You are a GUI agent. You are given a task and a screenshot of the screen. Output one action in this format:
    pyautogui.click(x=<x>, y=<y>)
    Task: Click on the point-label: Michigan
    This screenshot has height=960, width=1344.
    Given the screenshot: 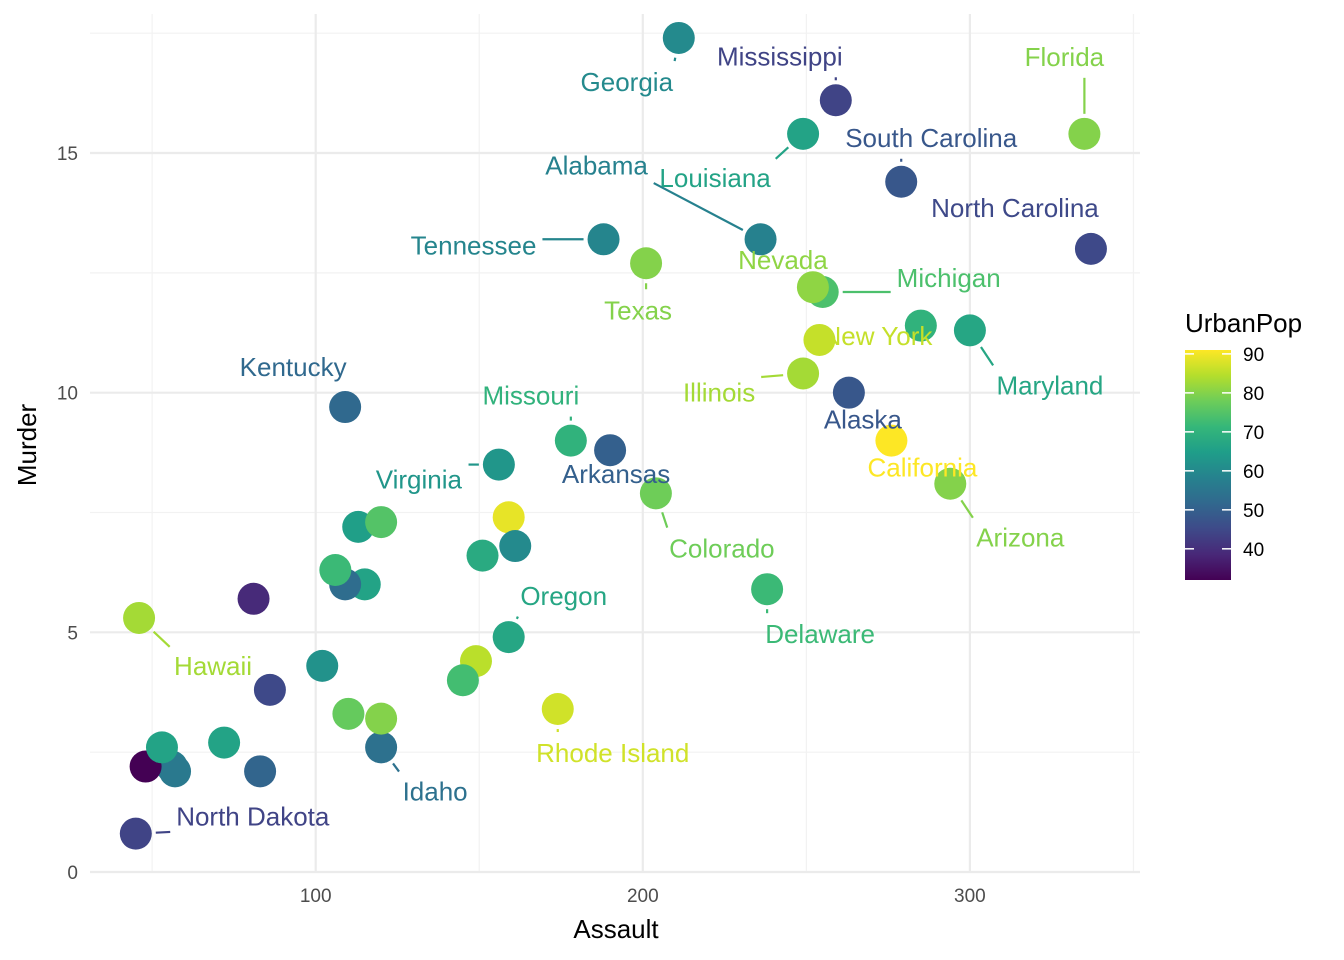 What is the action you would take?
    pyautogui.click(x=949, y=278)
    